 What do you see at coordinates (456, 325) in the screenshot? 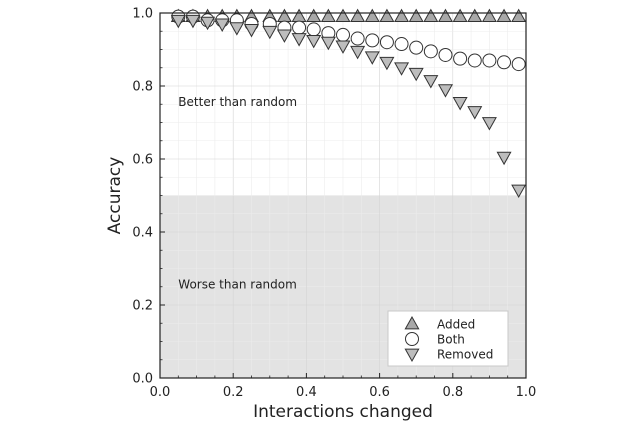
I see `legend-label-added: Added` at bounding box center [456, 325].